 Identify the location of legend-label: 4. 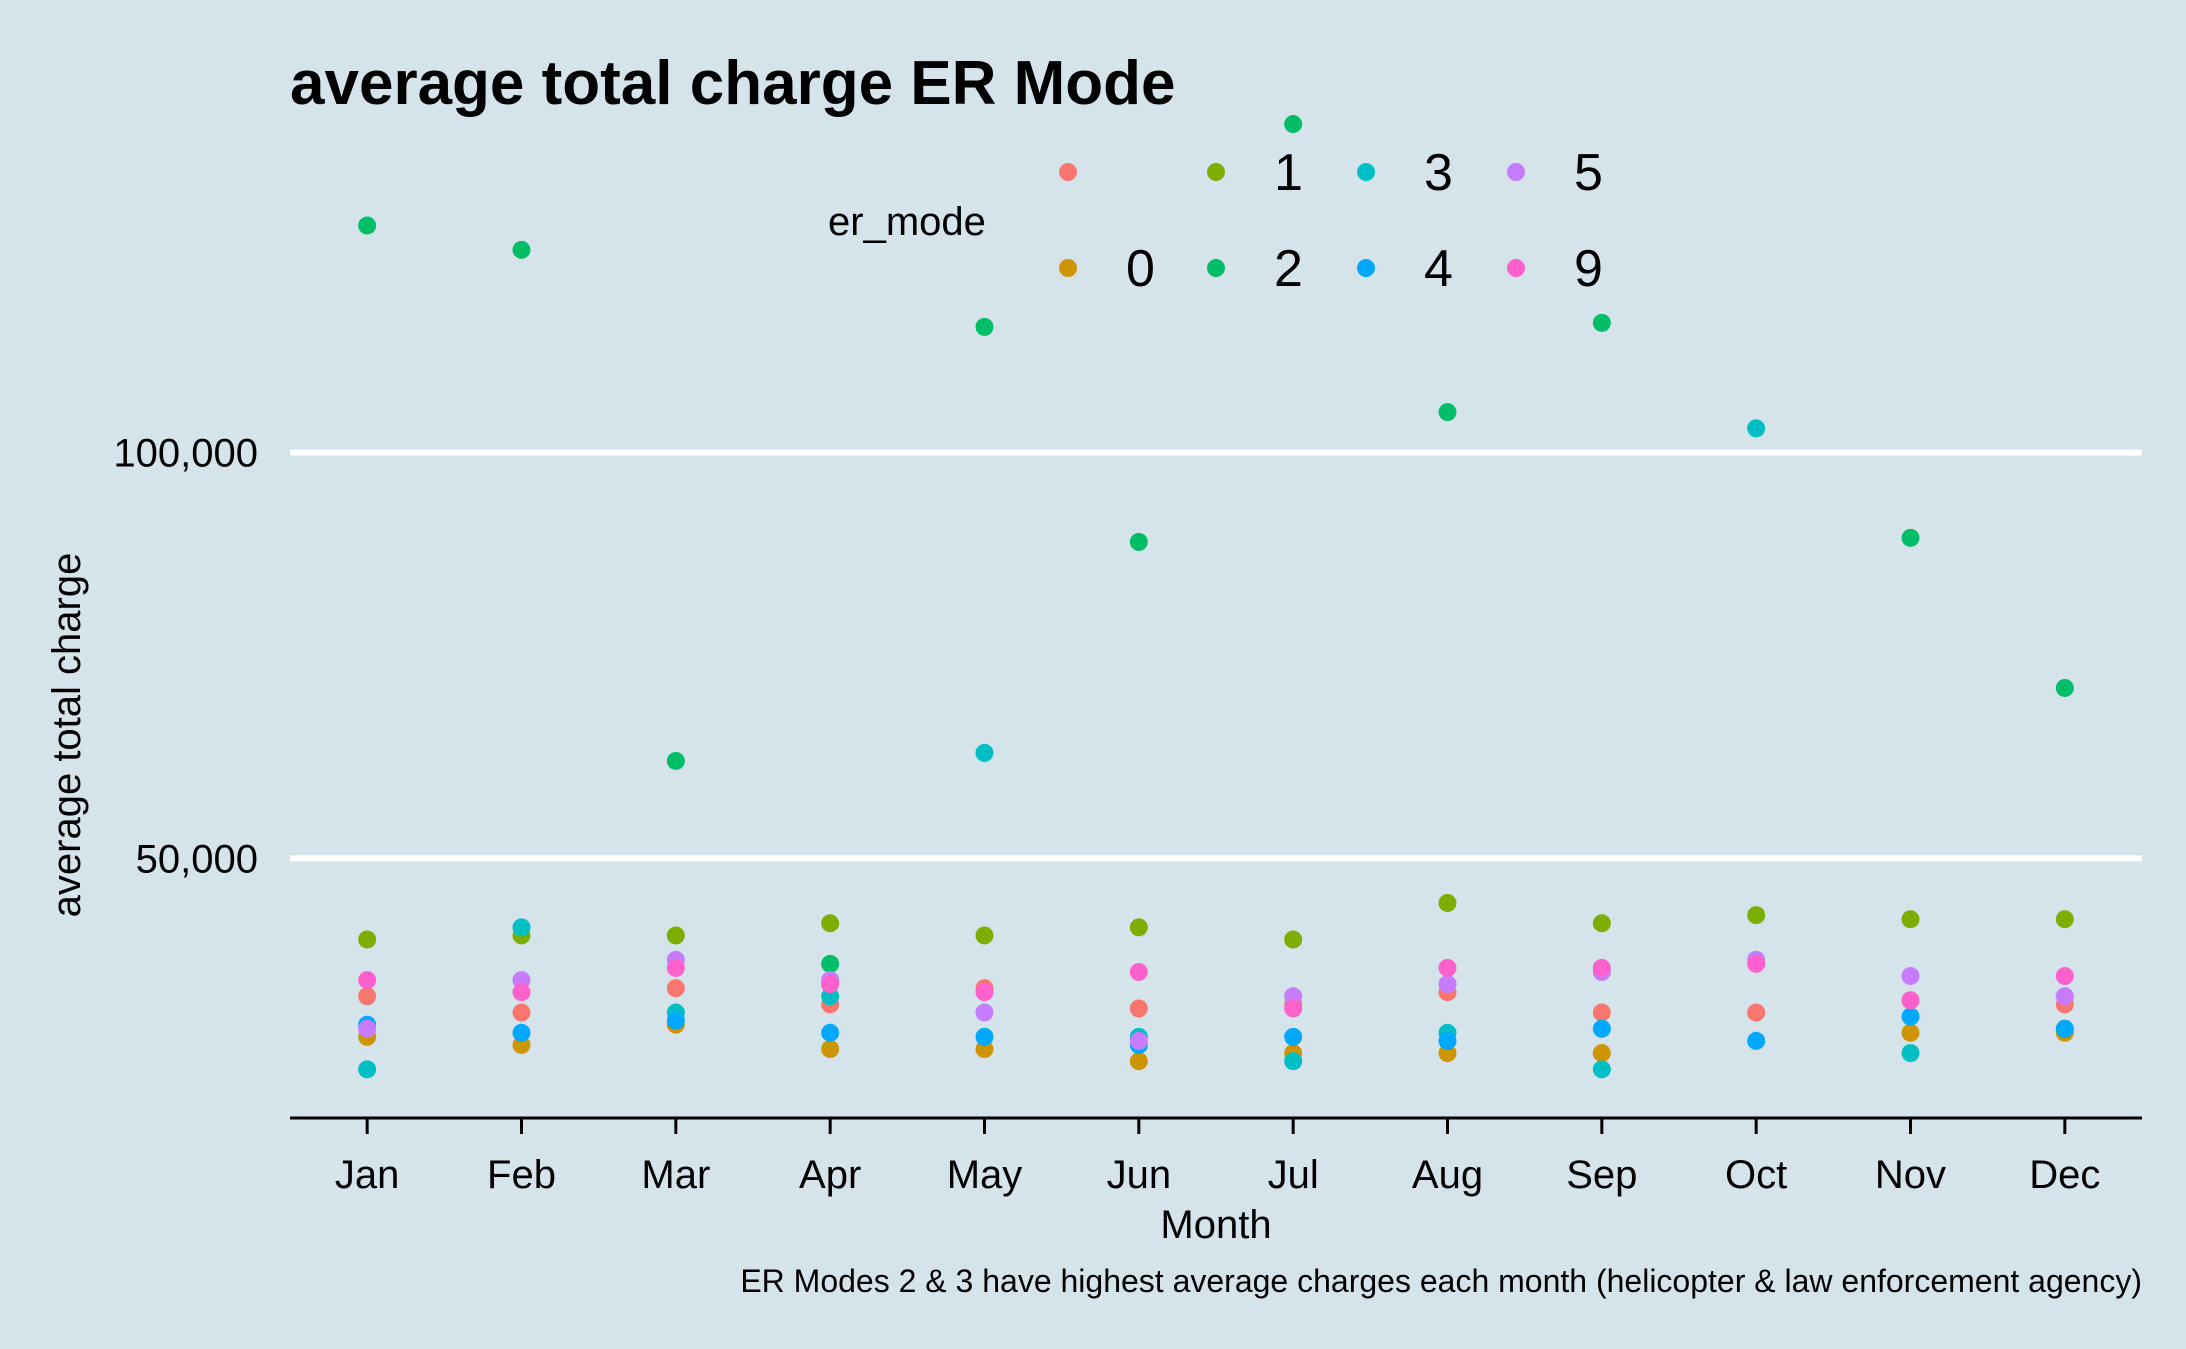
(1438, 269).